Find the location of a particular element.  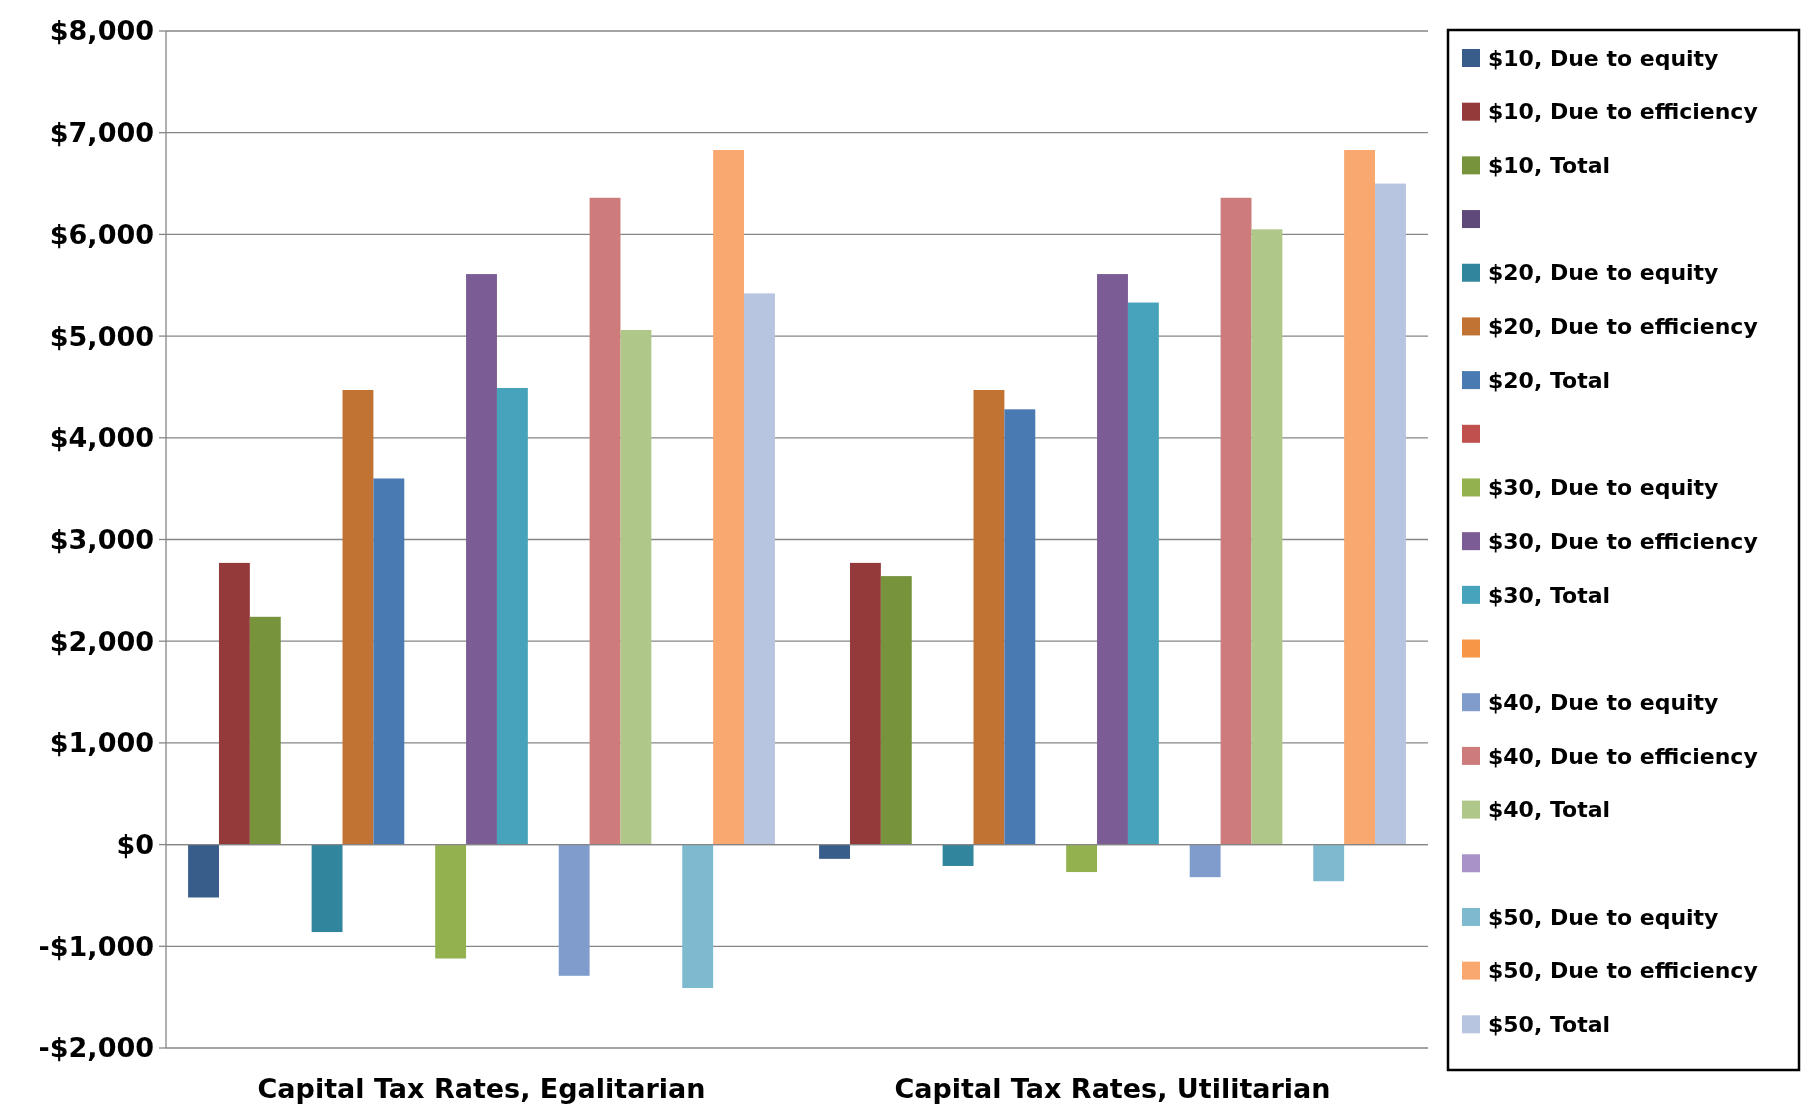

y-tick-label: $6,000 is located at coordinates (101, 234).